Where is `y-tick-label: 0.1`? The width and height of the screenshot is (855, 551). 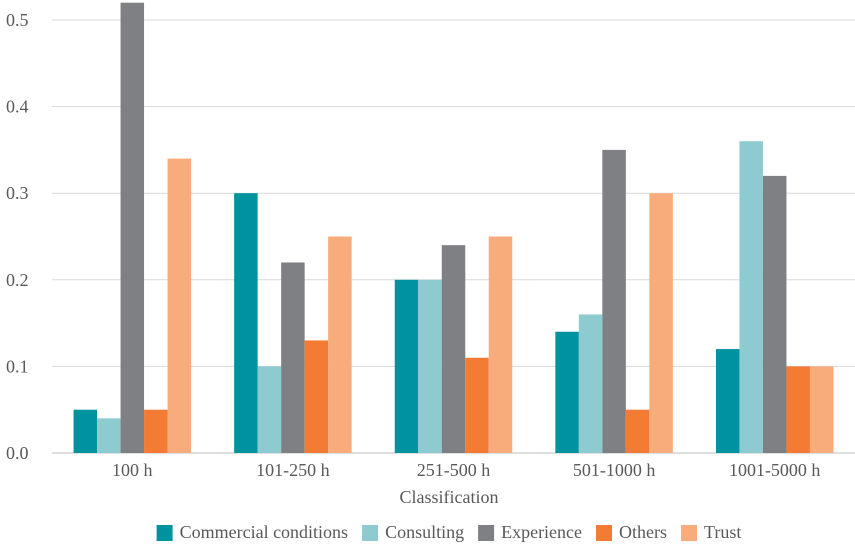
y-tick-label: 0.1 is located at coordinates (17, 366).